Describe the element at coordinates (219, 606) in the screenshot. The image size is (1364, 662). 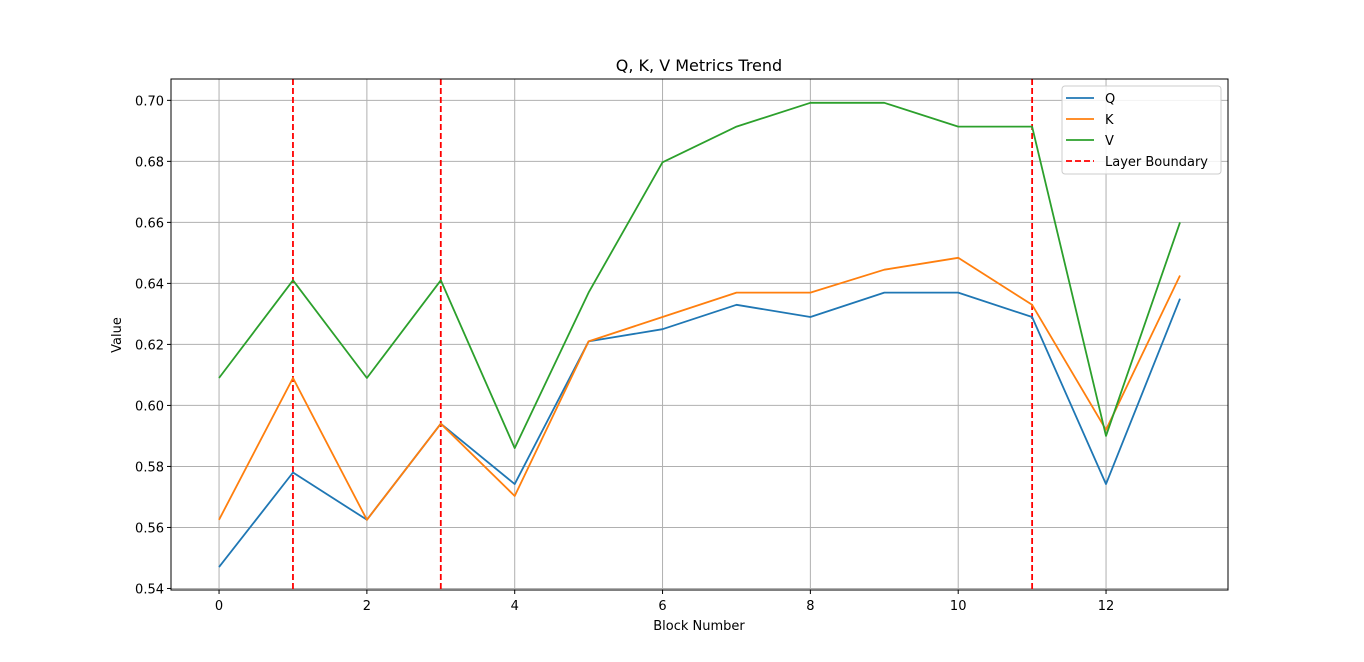
I see `x-tick-label: 0` at that location.